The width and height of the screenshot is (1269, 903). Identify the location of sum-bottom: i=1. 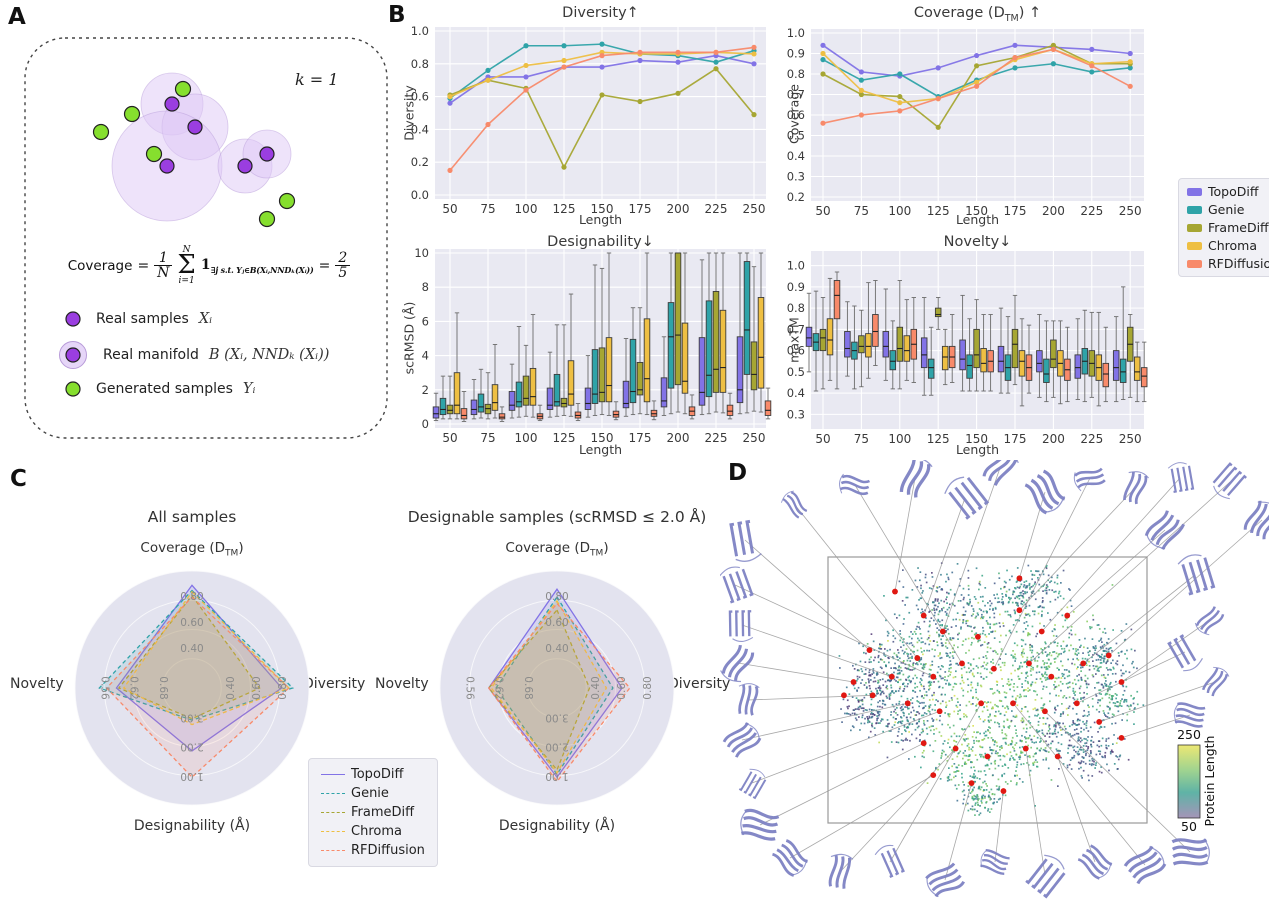
(186, 281).